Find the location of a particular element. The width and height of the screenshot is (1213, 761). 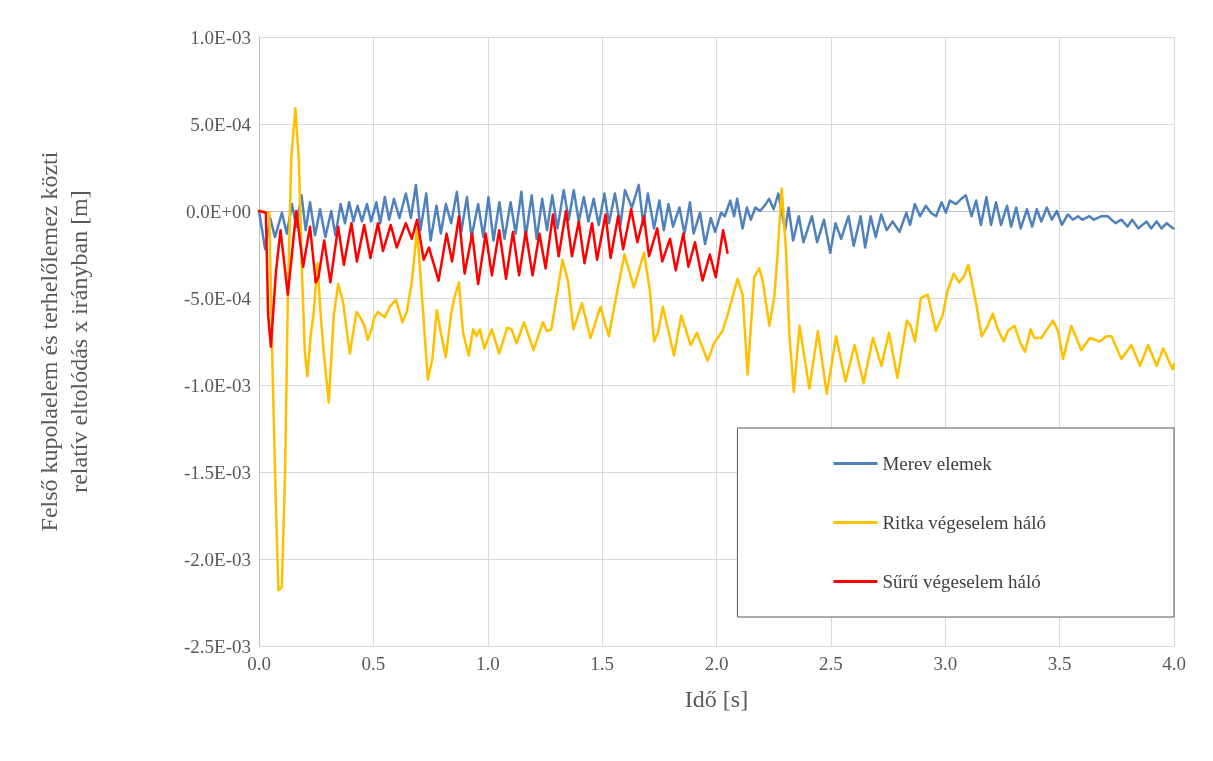

x-axis-title: Idő [s] is located at coordinates (716, 699).